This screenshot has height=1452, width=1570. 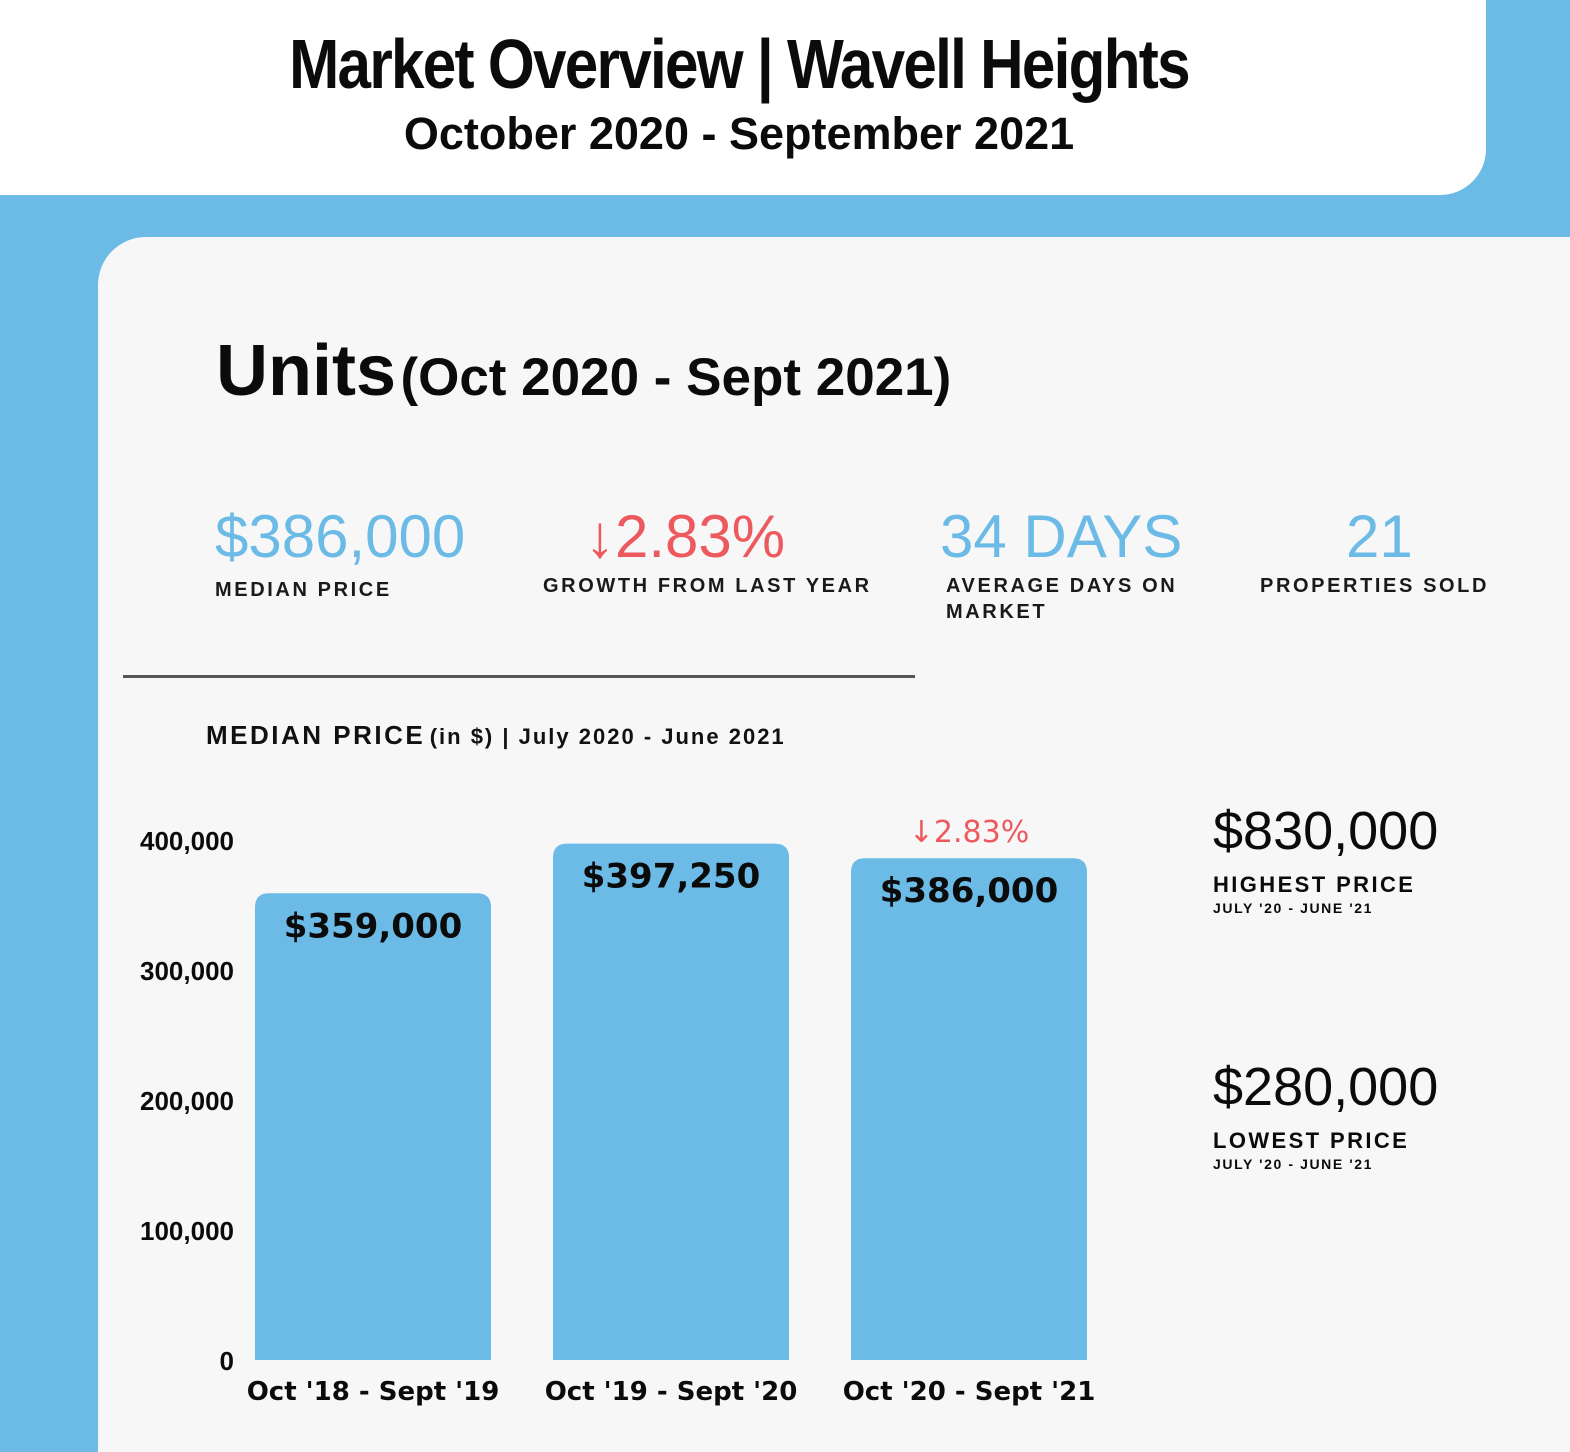 What do you see at coordinates (607, 736) in the screenshot?
I see `chart-heading-rest: (in $) | July 2020 - June 2021` at bounding box center [607, 736].